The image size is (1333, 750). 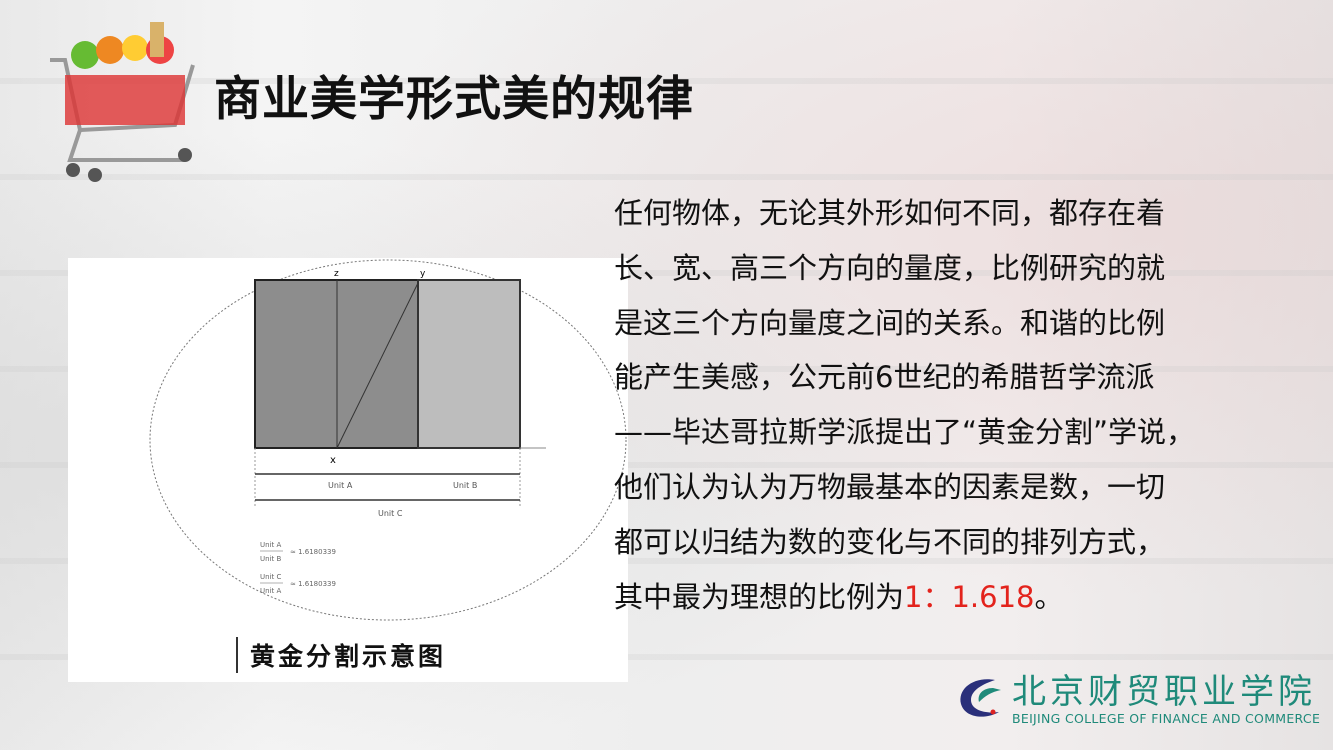 What do you see at coordinates (1164, 692) in the screenshot?
I see `college-name-cn: 北京财贸职业学院` at bounding box center [1164, 692].